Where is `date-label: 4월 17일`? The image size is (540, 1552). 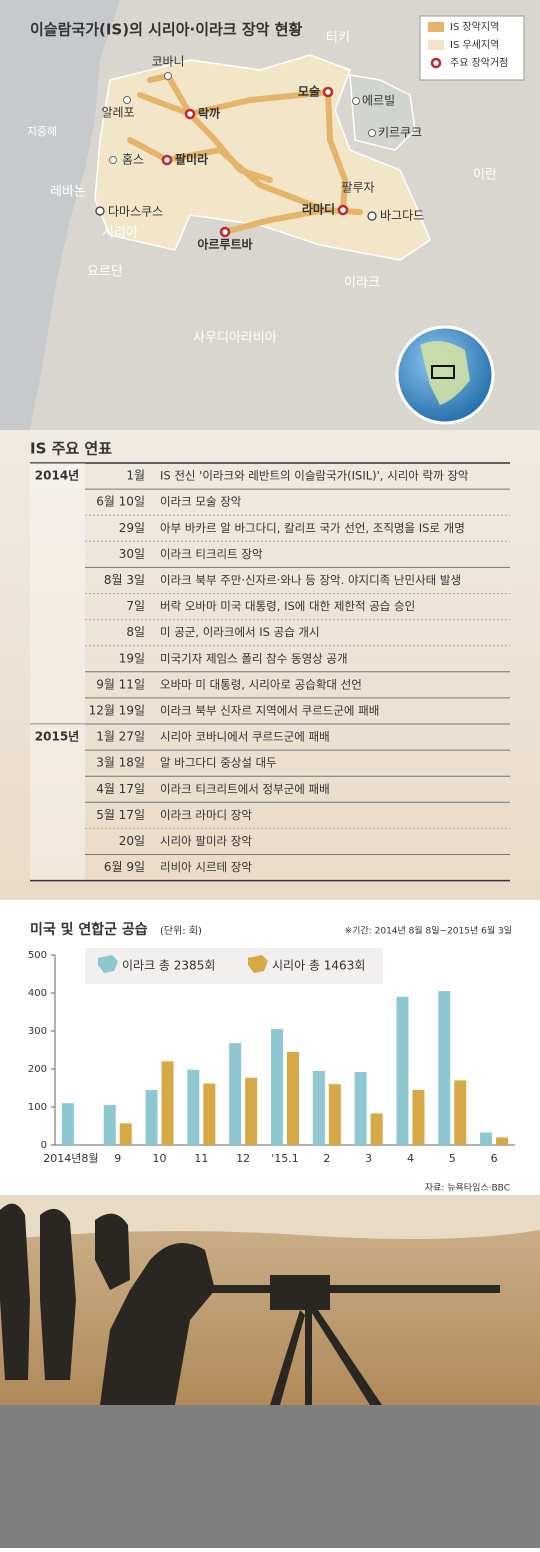 date-label: 4월 17일 is located at coordinates (120, 789).